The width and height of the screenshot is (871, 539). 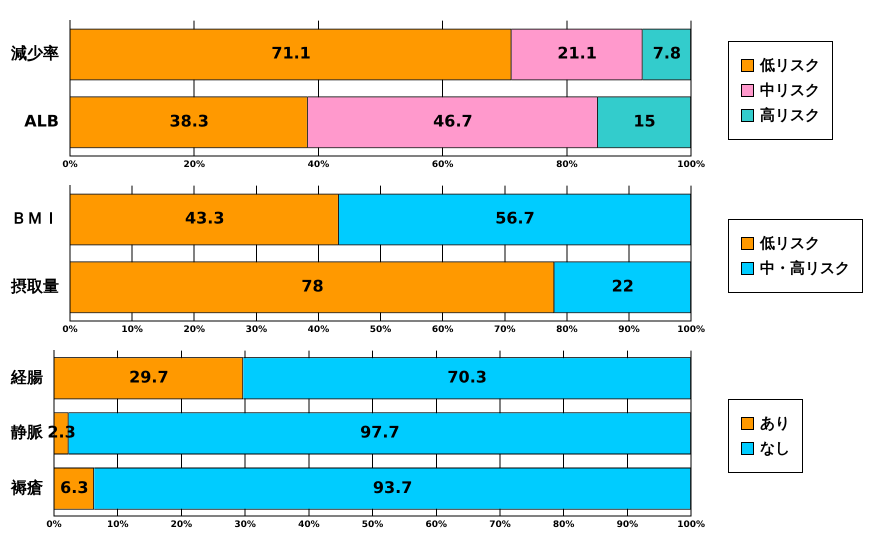 What do you see at coordinates (644, 120) in the screenshot?
I see `data-label: 15` at bounding box center [644, 120].